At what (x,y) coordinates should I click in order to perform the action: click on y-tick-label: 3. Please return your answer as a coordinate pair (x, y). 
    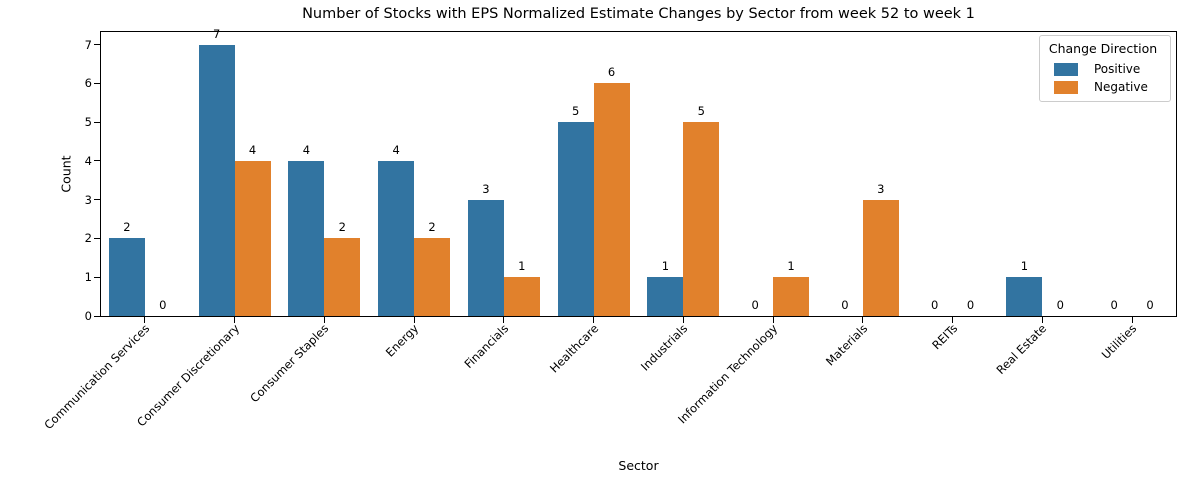
    Looking at the image, I should click on (88, 199).